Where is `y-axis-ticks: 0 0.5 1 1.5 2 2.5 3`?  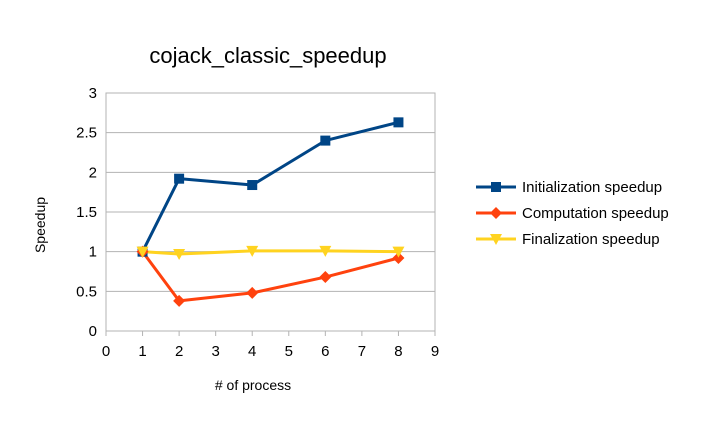 y-axis-ticks: 0 0.5 1 1.5 2 2.5 3 is located at coordinates (86, 212).